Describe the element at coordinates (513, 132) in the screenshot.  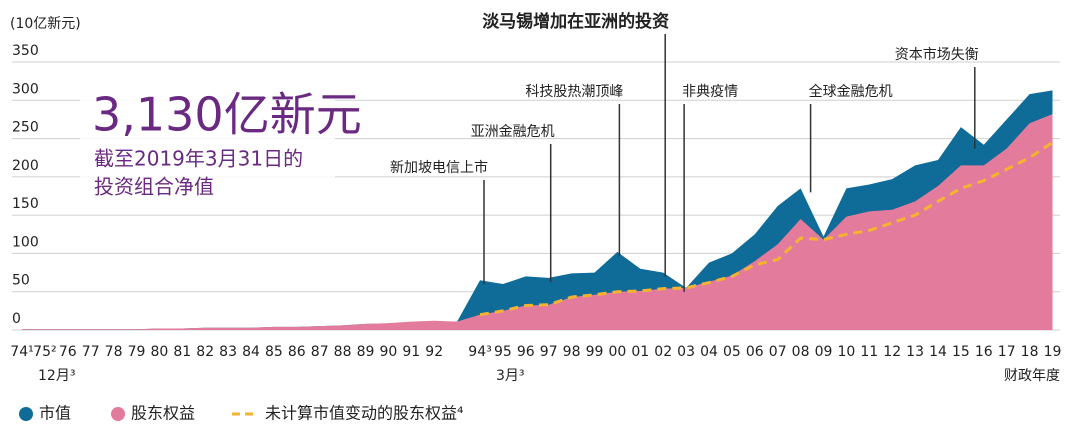
I see `annotation: 亚洲金融危机` at that location.